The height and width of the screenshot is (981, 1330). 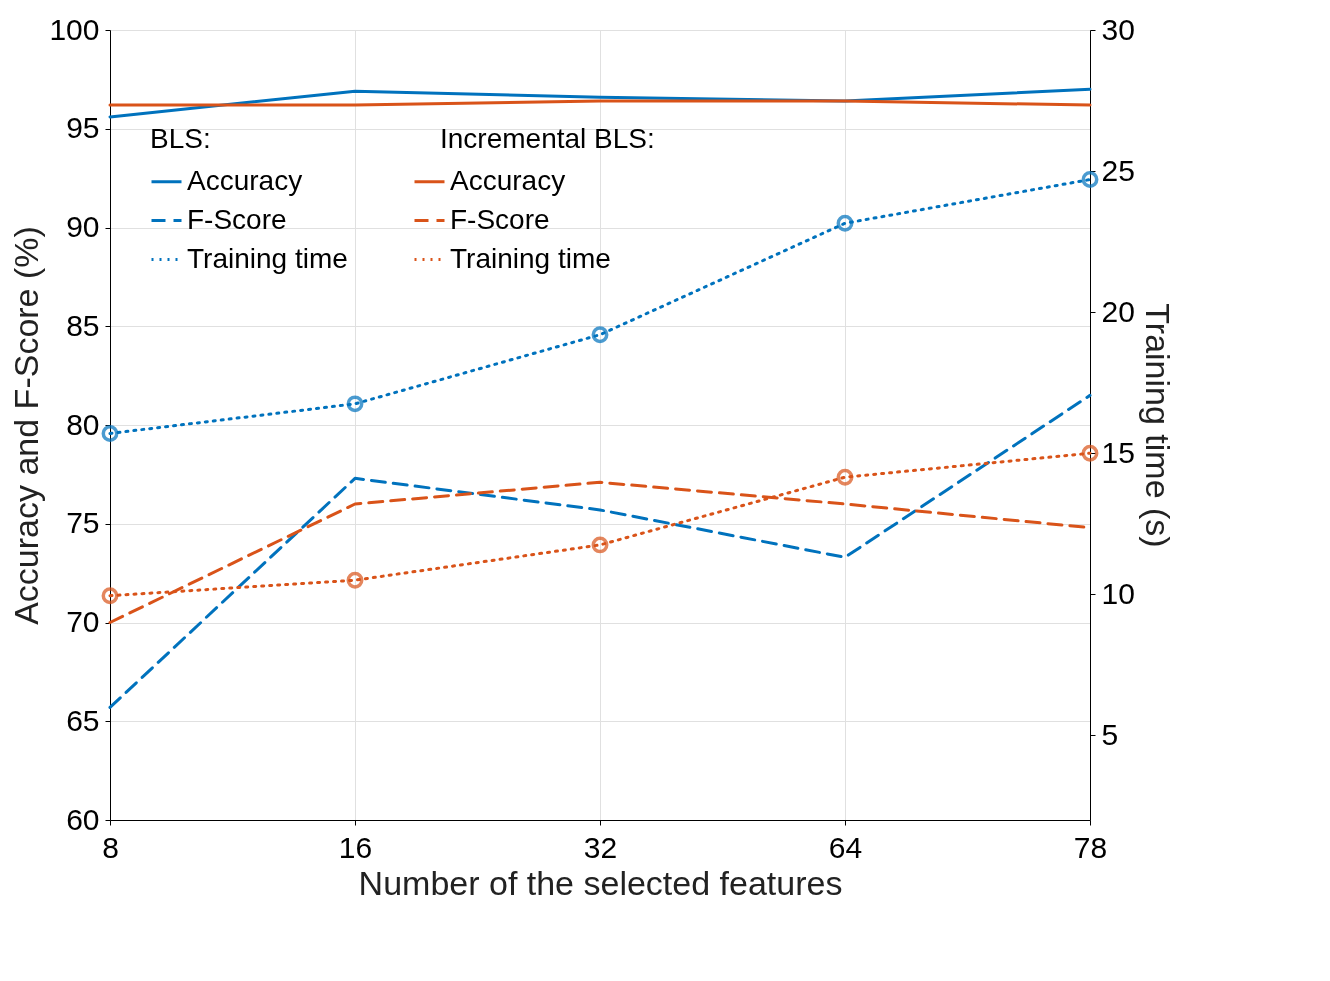 What do you see at coordinates (110, 847) in the screenshot?
I see `x-tick-label: 8` at bounding box center [110, 847].